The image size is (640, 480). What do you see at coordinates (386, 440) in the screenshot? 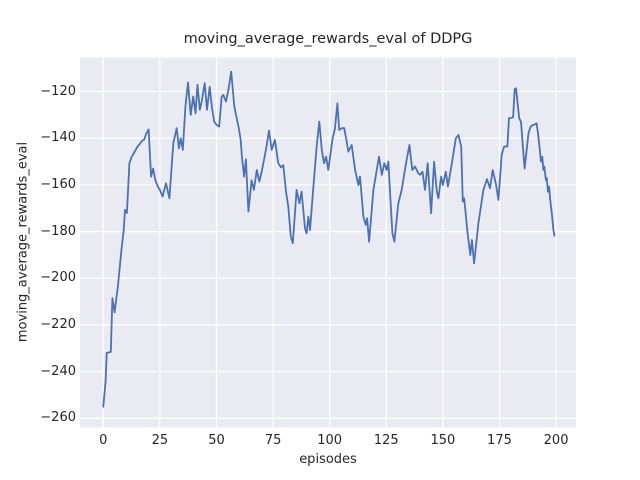
I see `x-tick-label: 125` at bounding box center [386, 440].